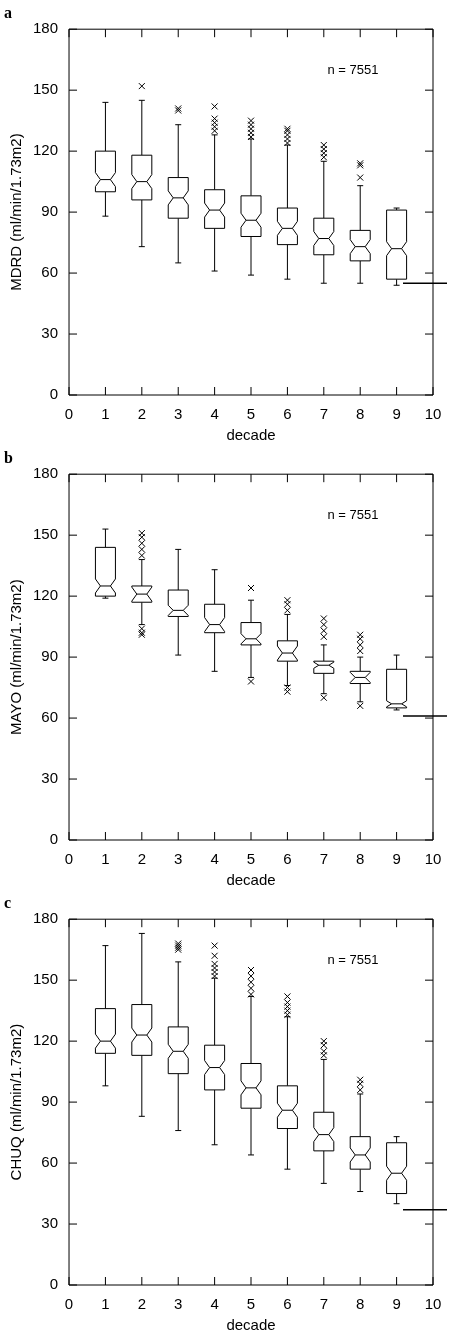 The height and width of the screenshot is (1335, 455). Describe the element at coordinates (8, 902) in the screenshot. I see `chart-title: c` at that location.